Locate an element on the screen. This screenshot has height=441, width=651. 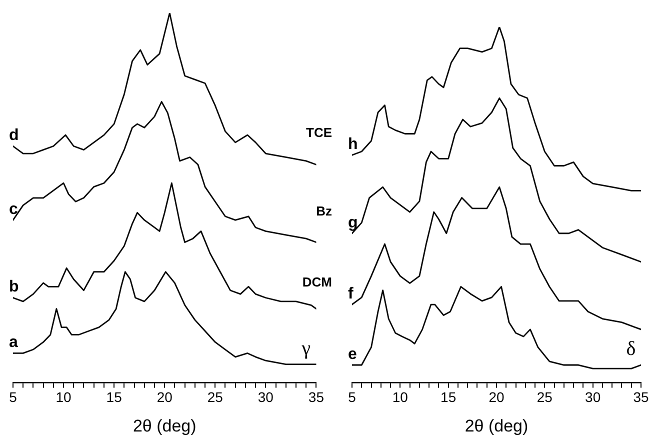
series-label: e is located at coordinates (352, 355).